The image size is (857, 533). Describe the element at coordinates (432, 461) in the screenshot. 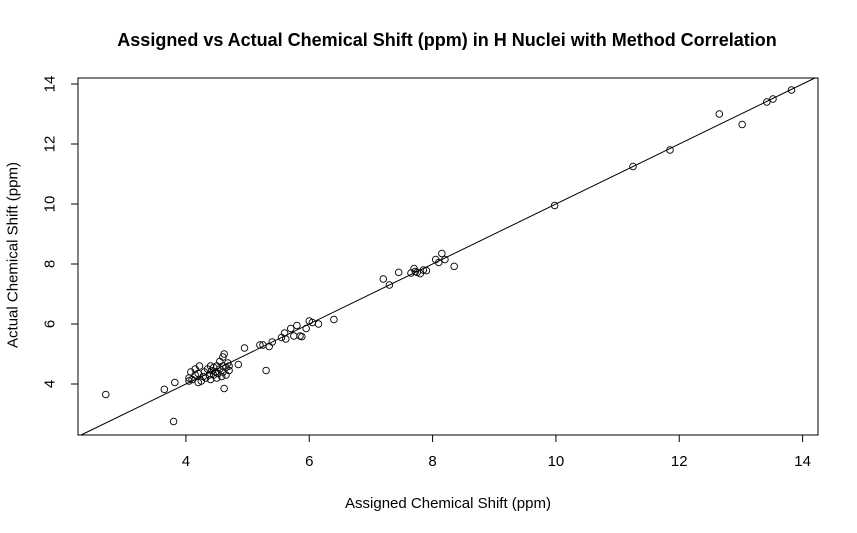

I see `x-tick-label: 8` at that location.